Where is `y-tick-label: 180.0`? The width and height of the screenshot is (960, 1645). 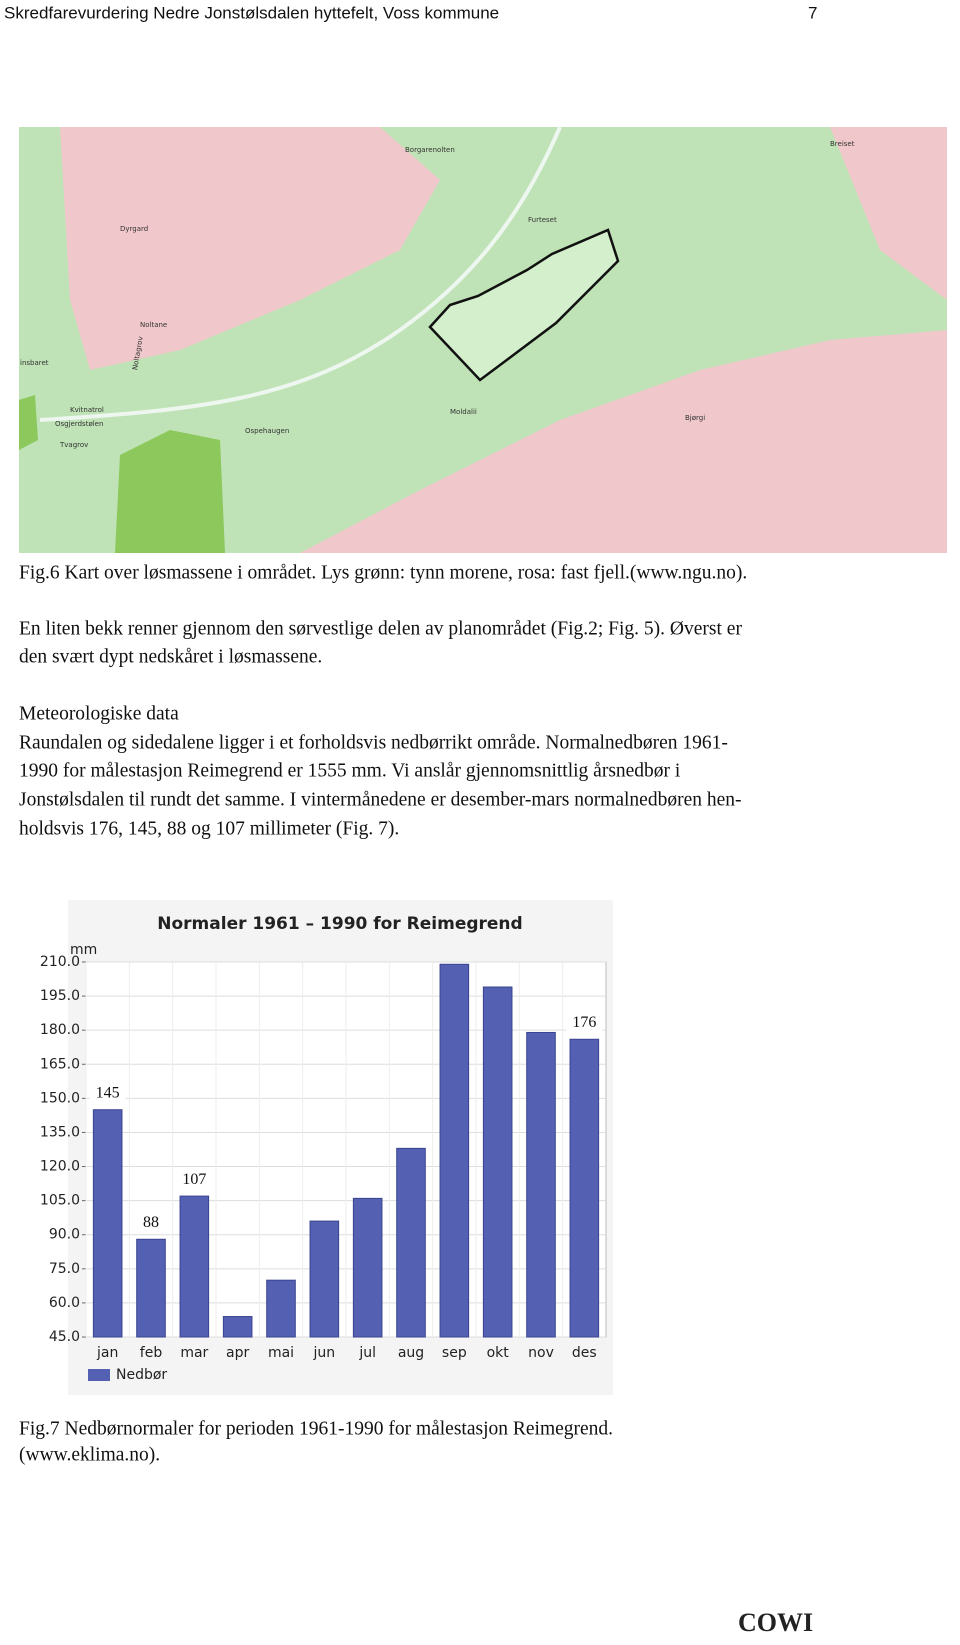 y-tick-label: 180.0 is located at coordinates (60, 1030).